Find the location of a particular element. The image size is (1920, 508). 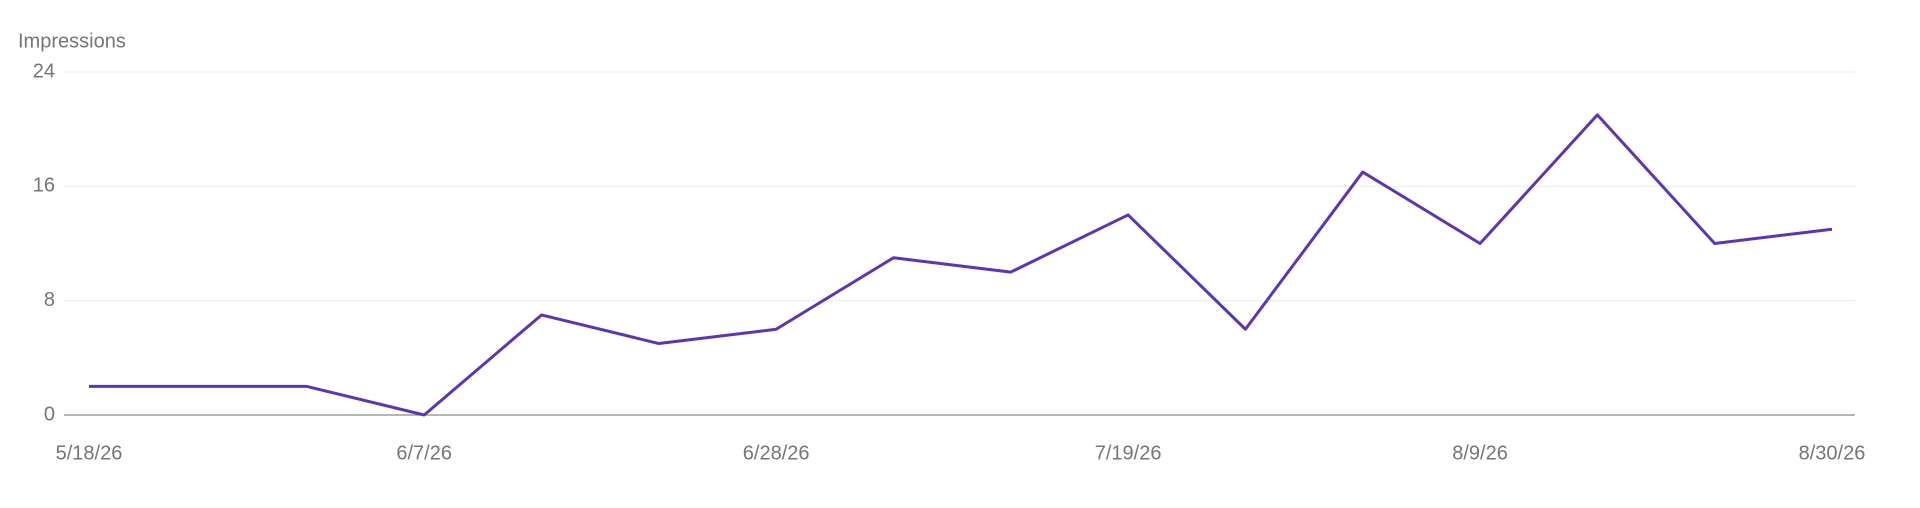

x-tick-label: 8/30/26 is located at coordinates (1832, 453).